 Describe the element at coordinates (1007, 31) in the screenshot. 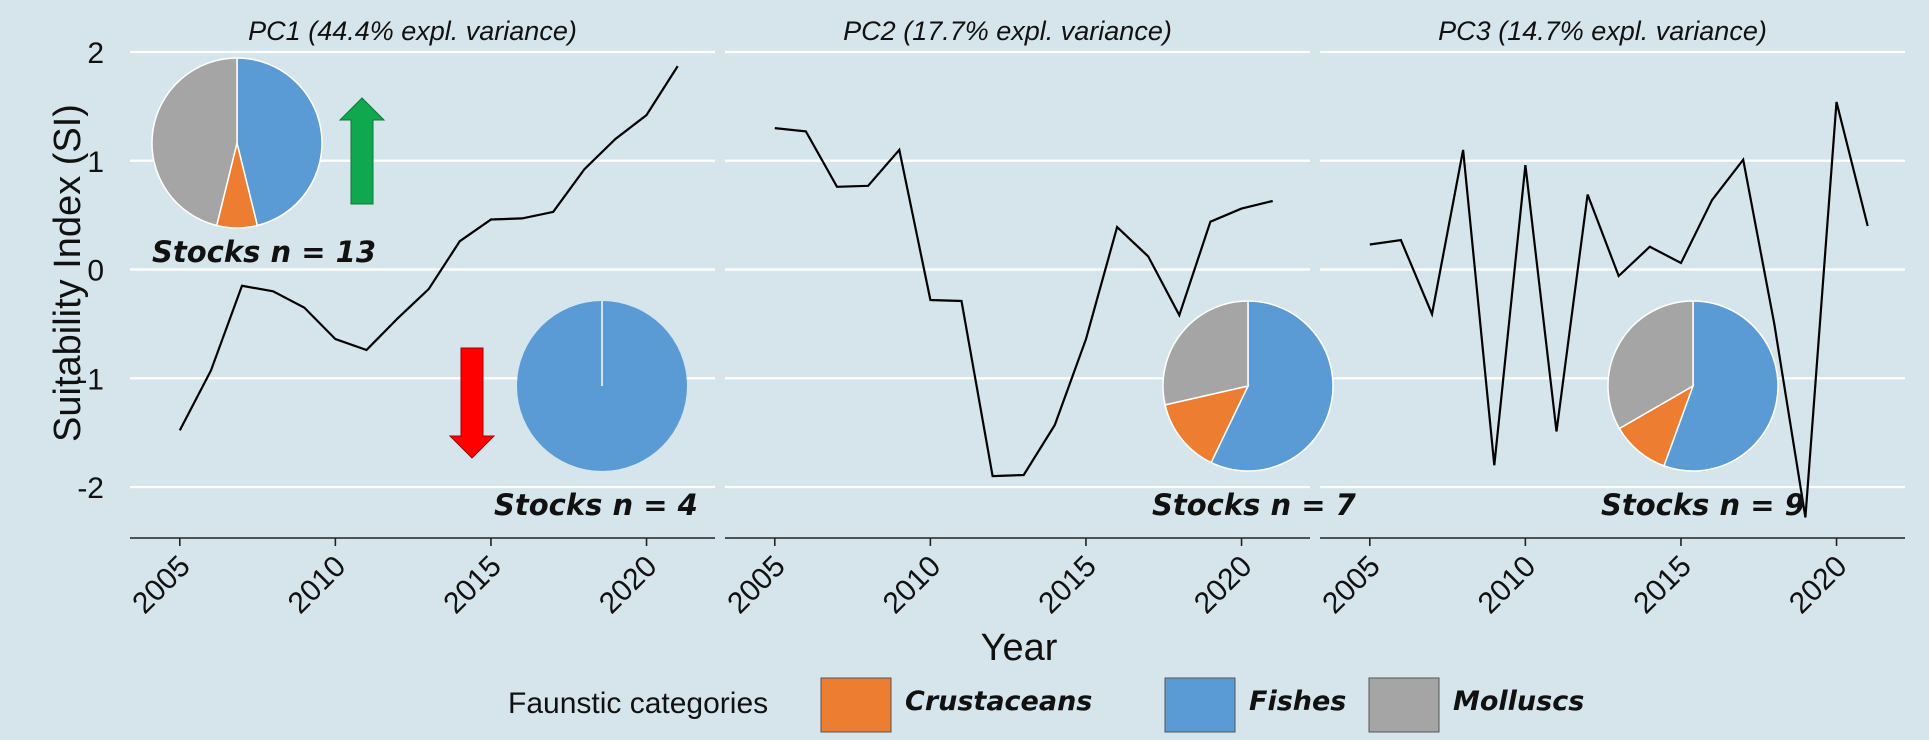

I see `panel-title: PC2 (17.7% expl. variance)` at that location.